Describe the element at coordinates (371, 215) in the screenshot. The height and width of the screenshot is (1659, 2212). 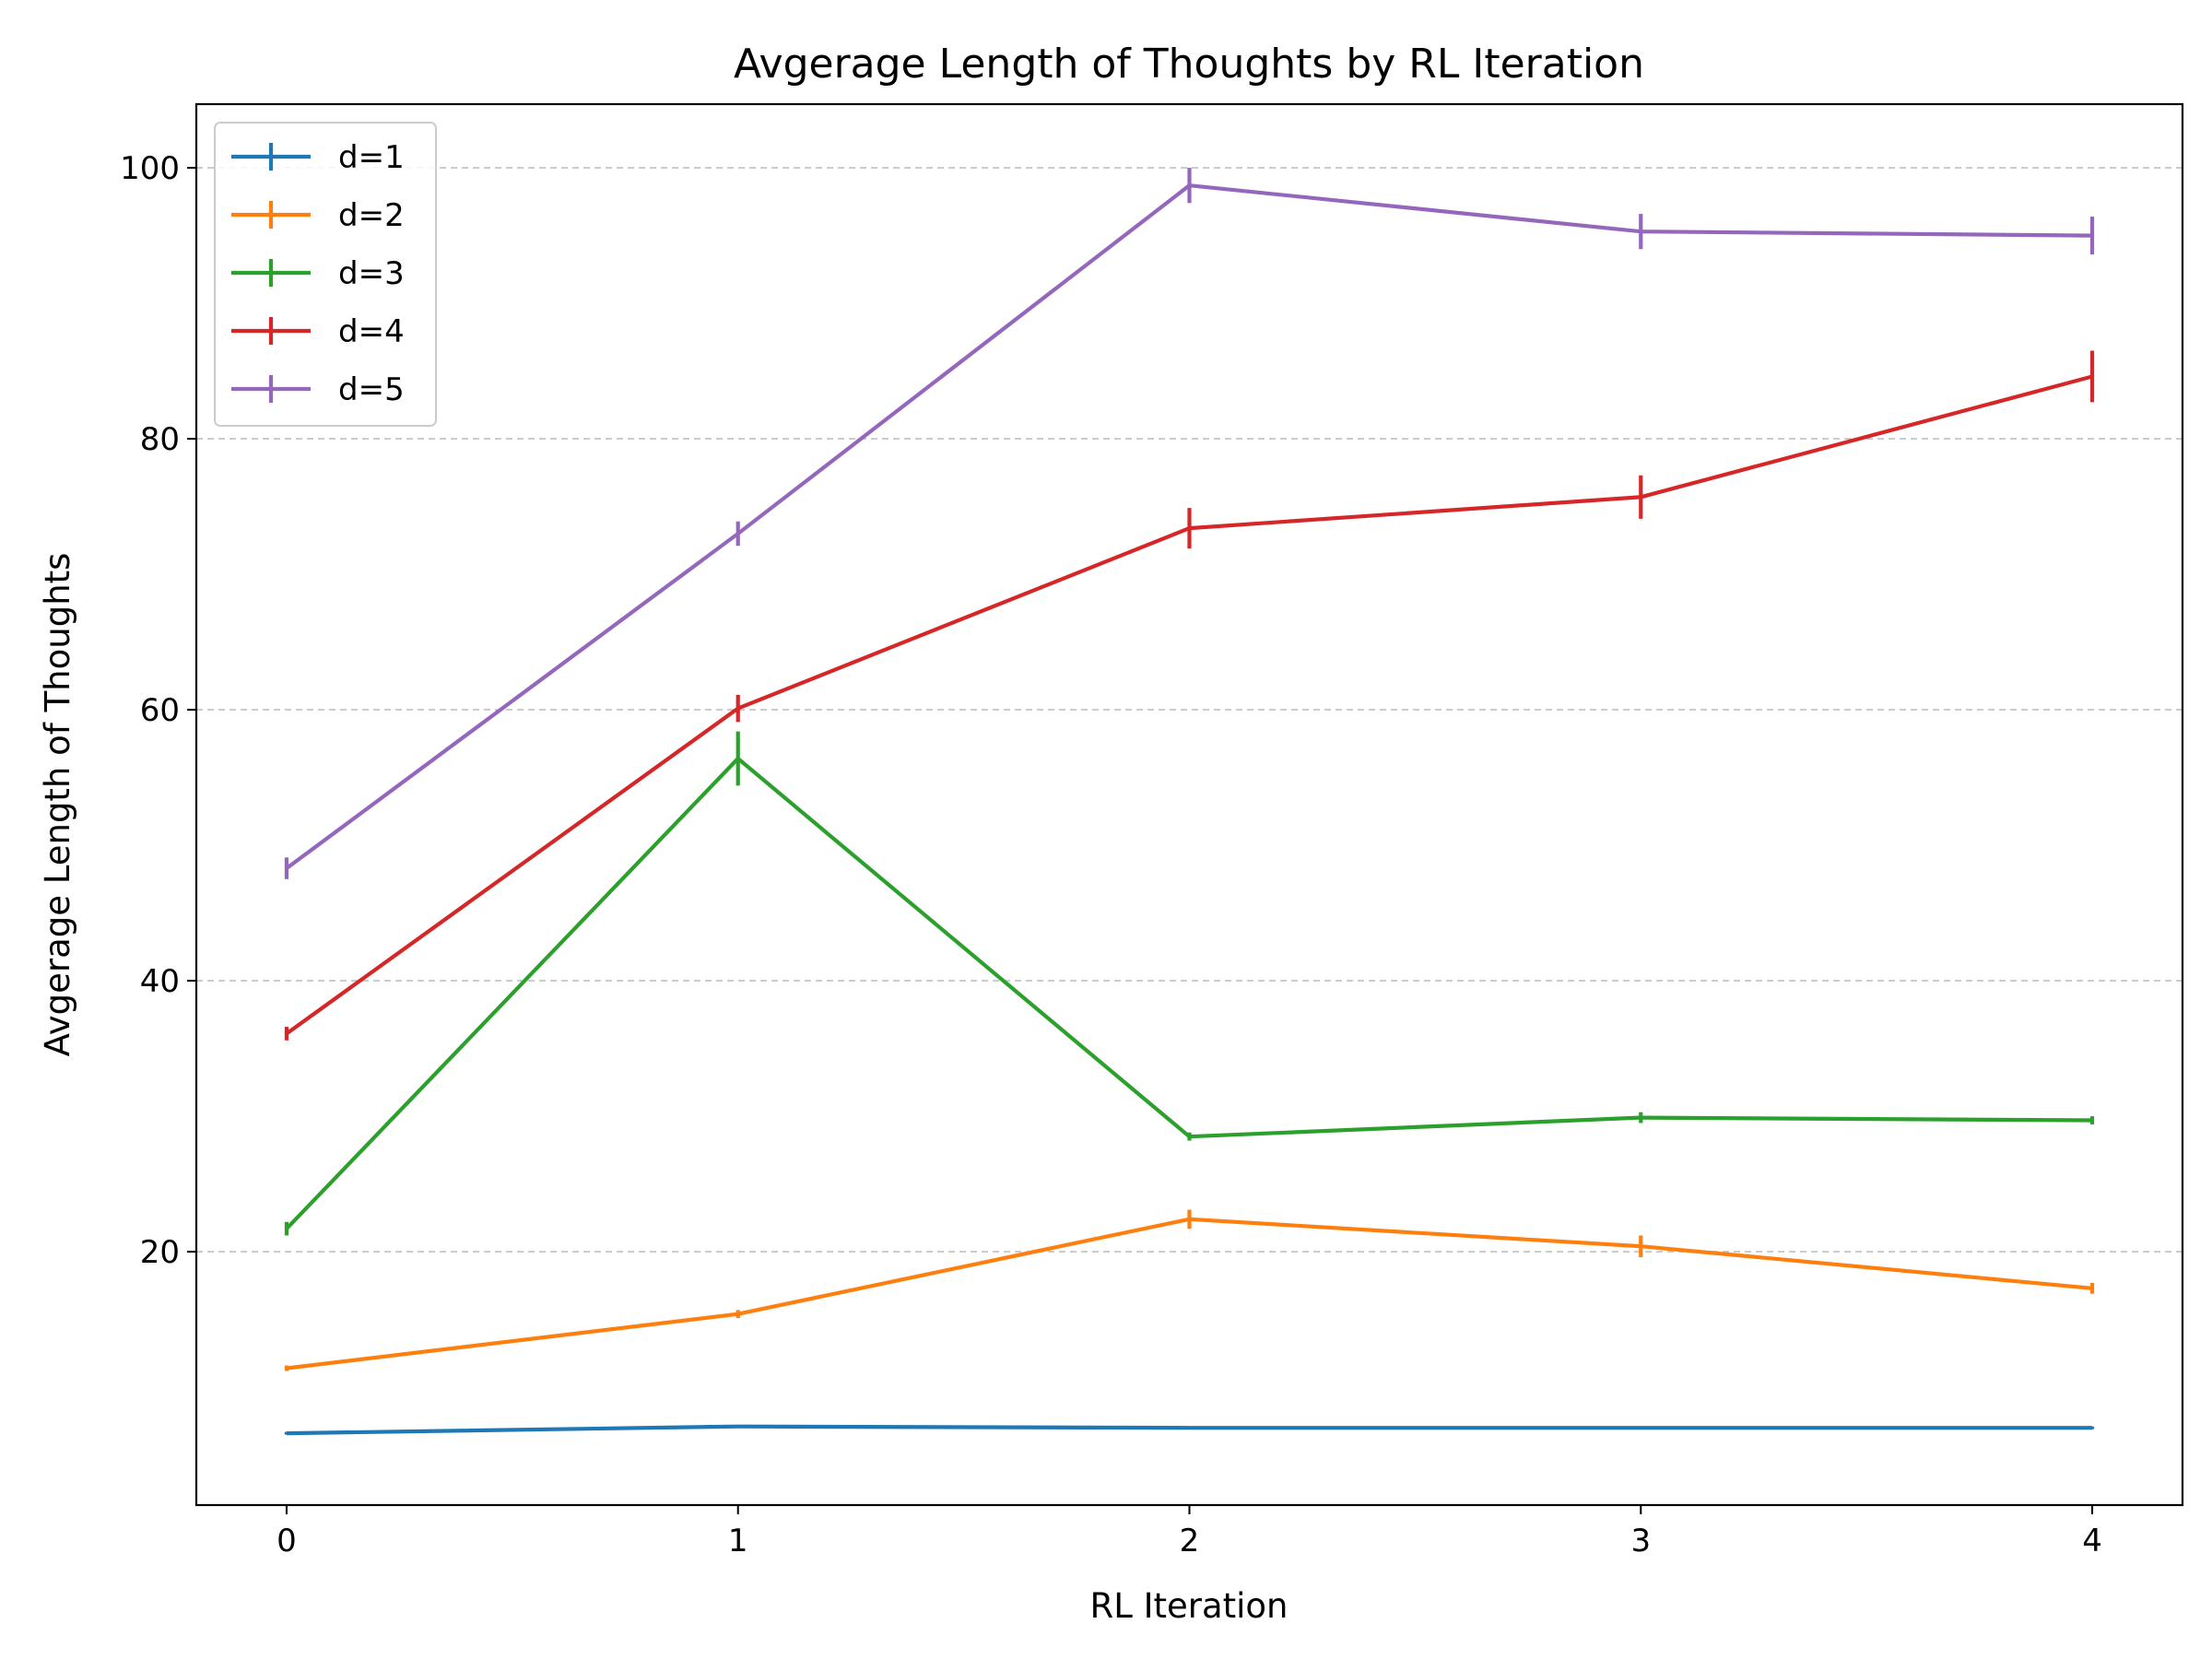
I see `legend-label: d=2` at that location.